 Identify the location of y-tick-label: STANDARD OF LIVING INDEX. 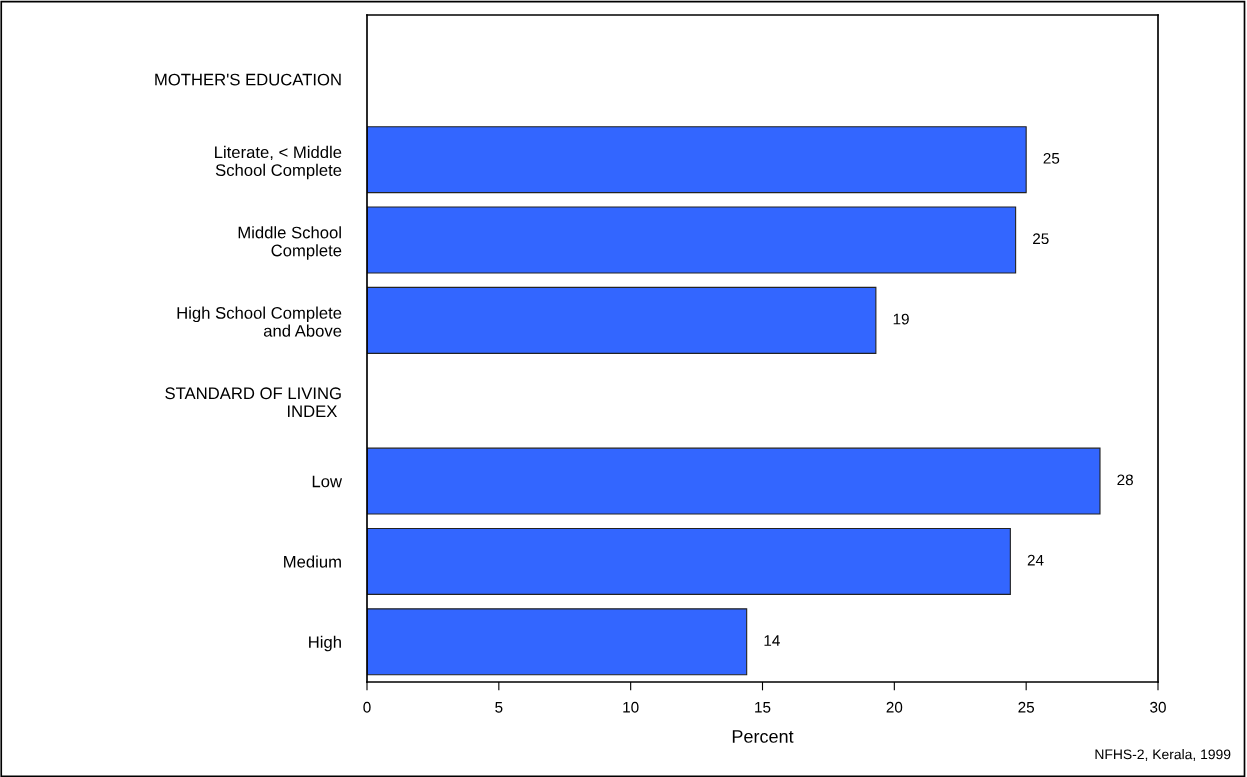
(253, 402).